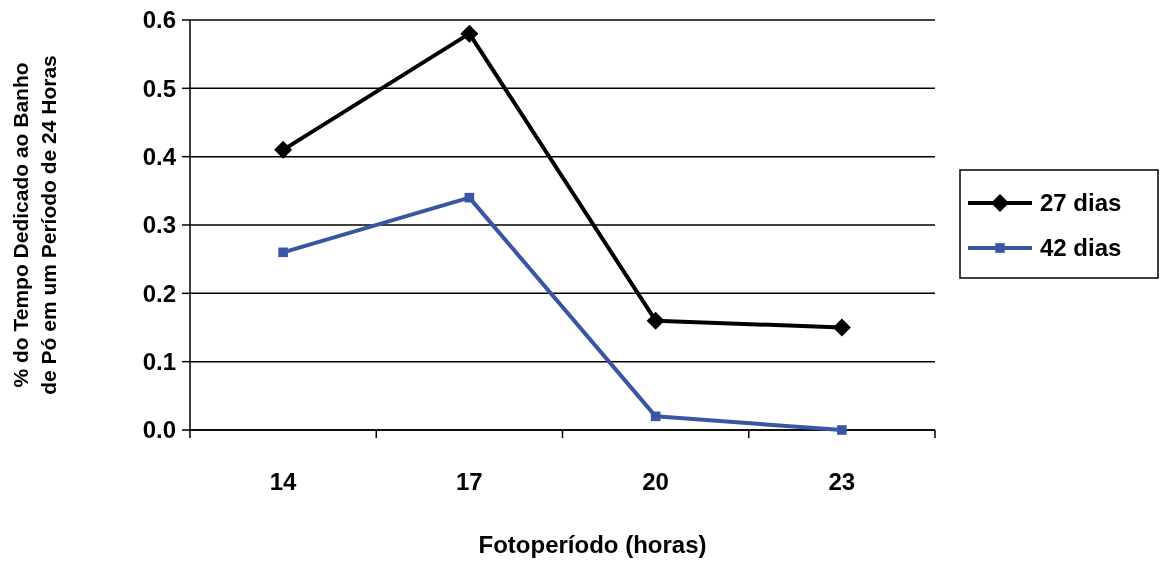 The width and height of the screenshot is (1165, 562). What do you see at coordinates (159, 88) in the screenshot?
I see `y-tick-label: 0.5` at bounding box center [159, 88].